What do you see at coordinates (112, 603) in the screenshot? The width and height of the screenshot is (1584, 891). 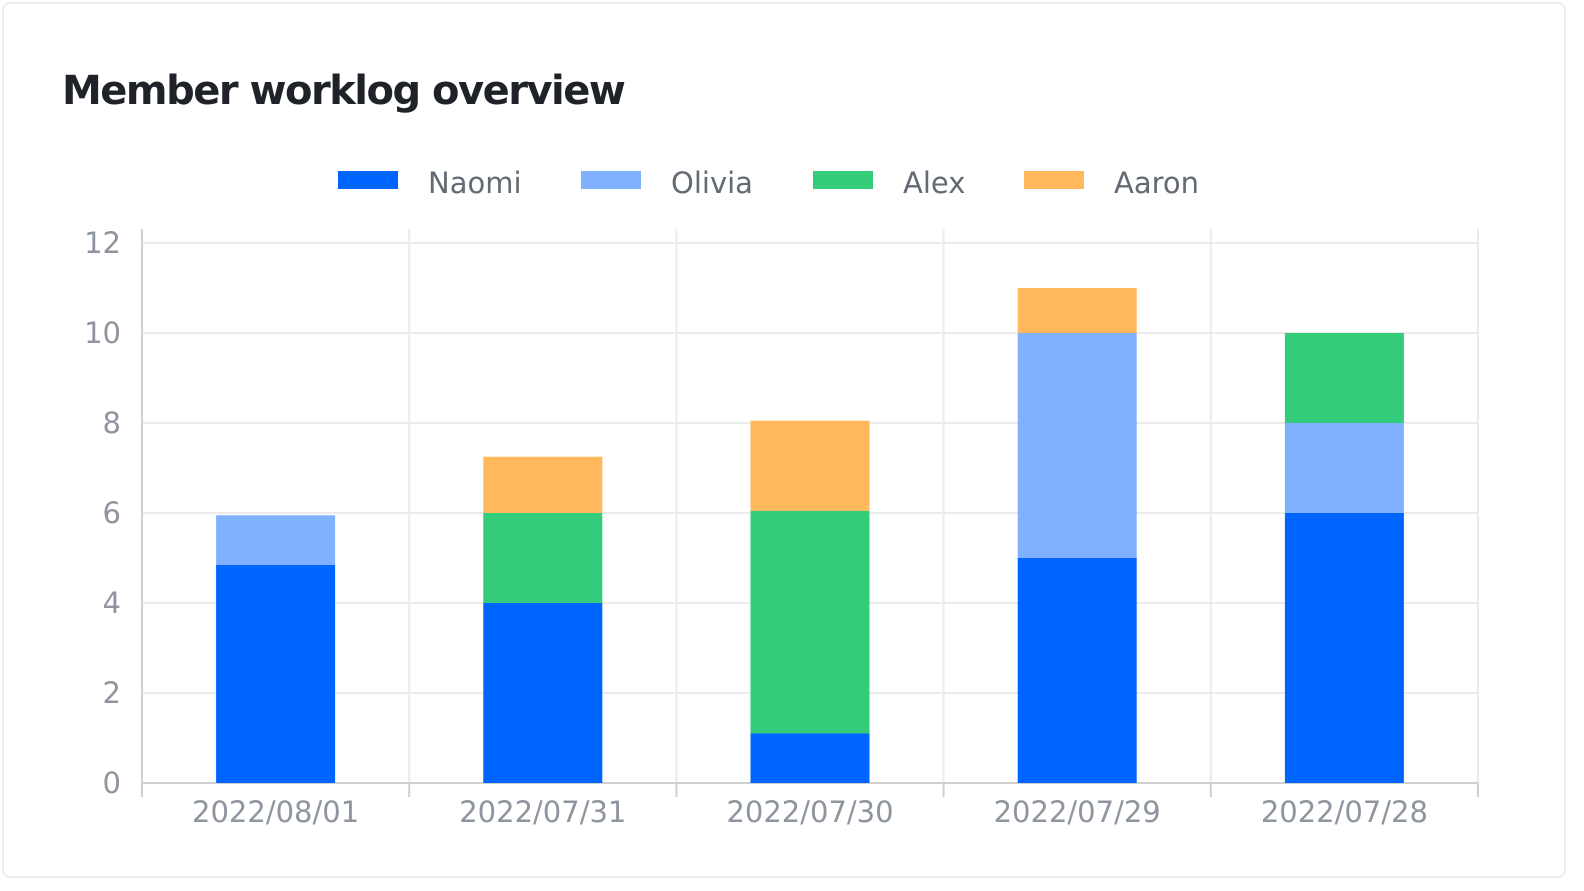 I see `y-tick-label: 4` at bounding box center [112, 603].